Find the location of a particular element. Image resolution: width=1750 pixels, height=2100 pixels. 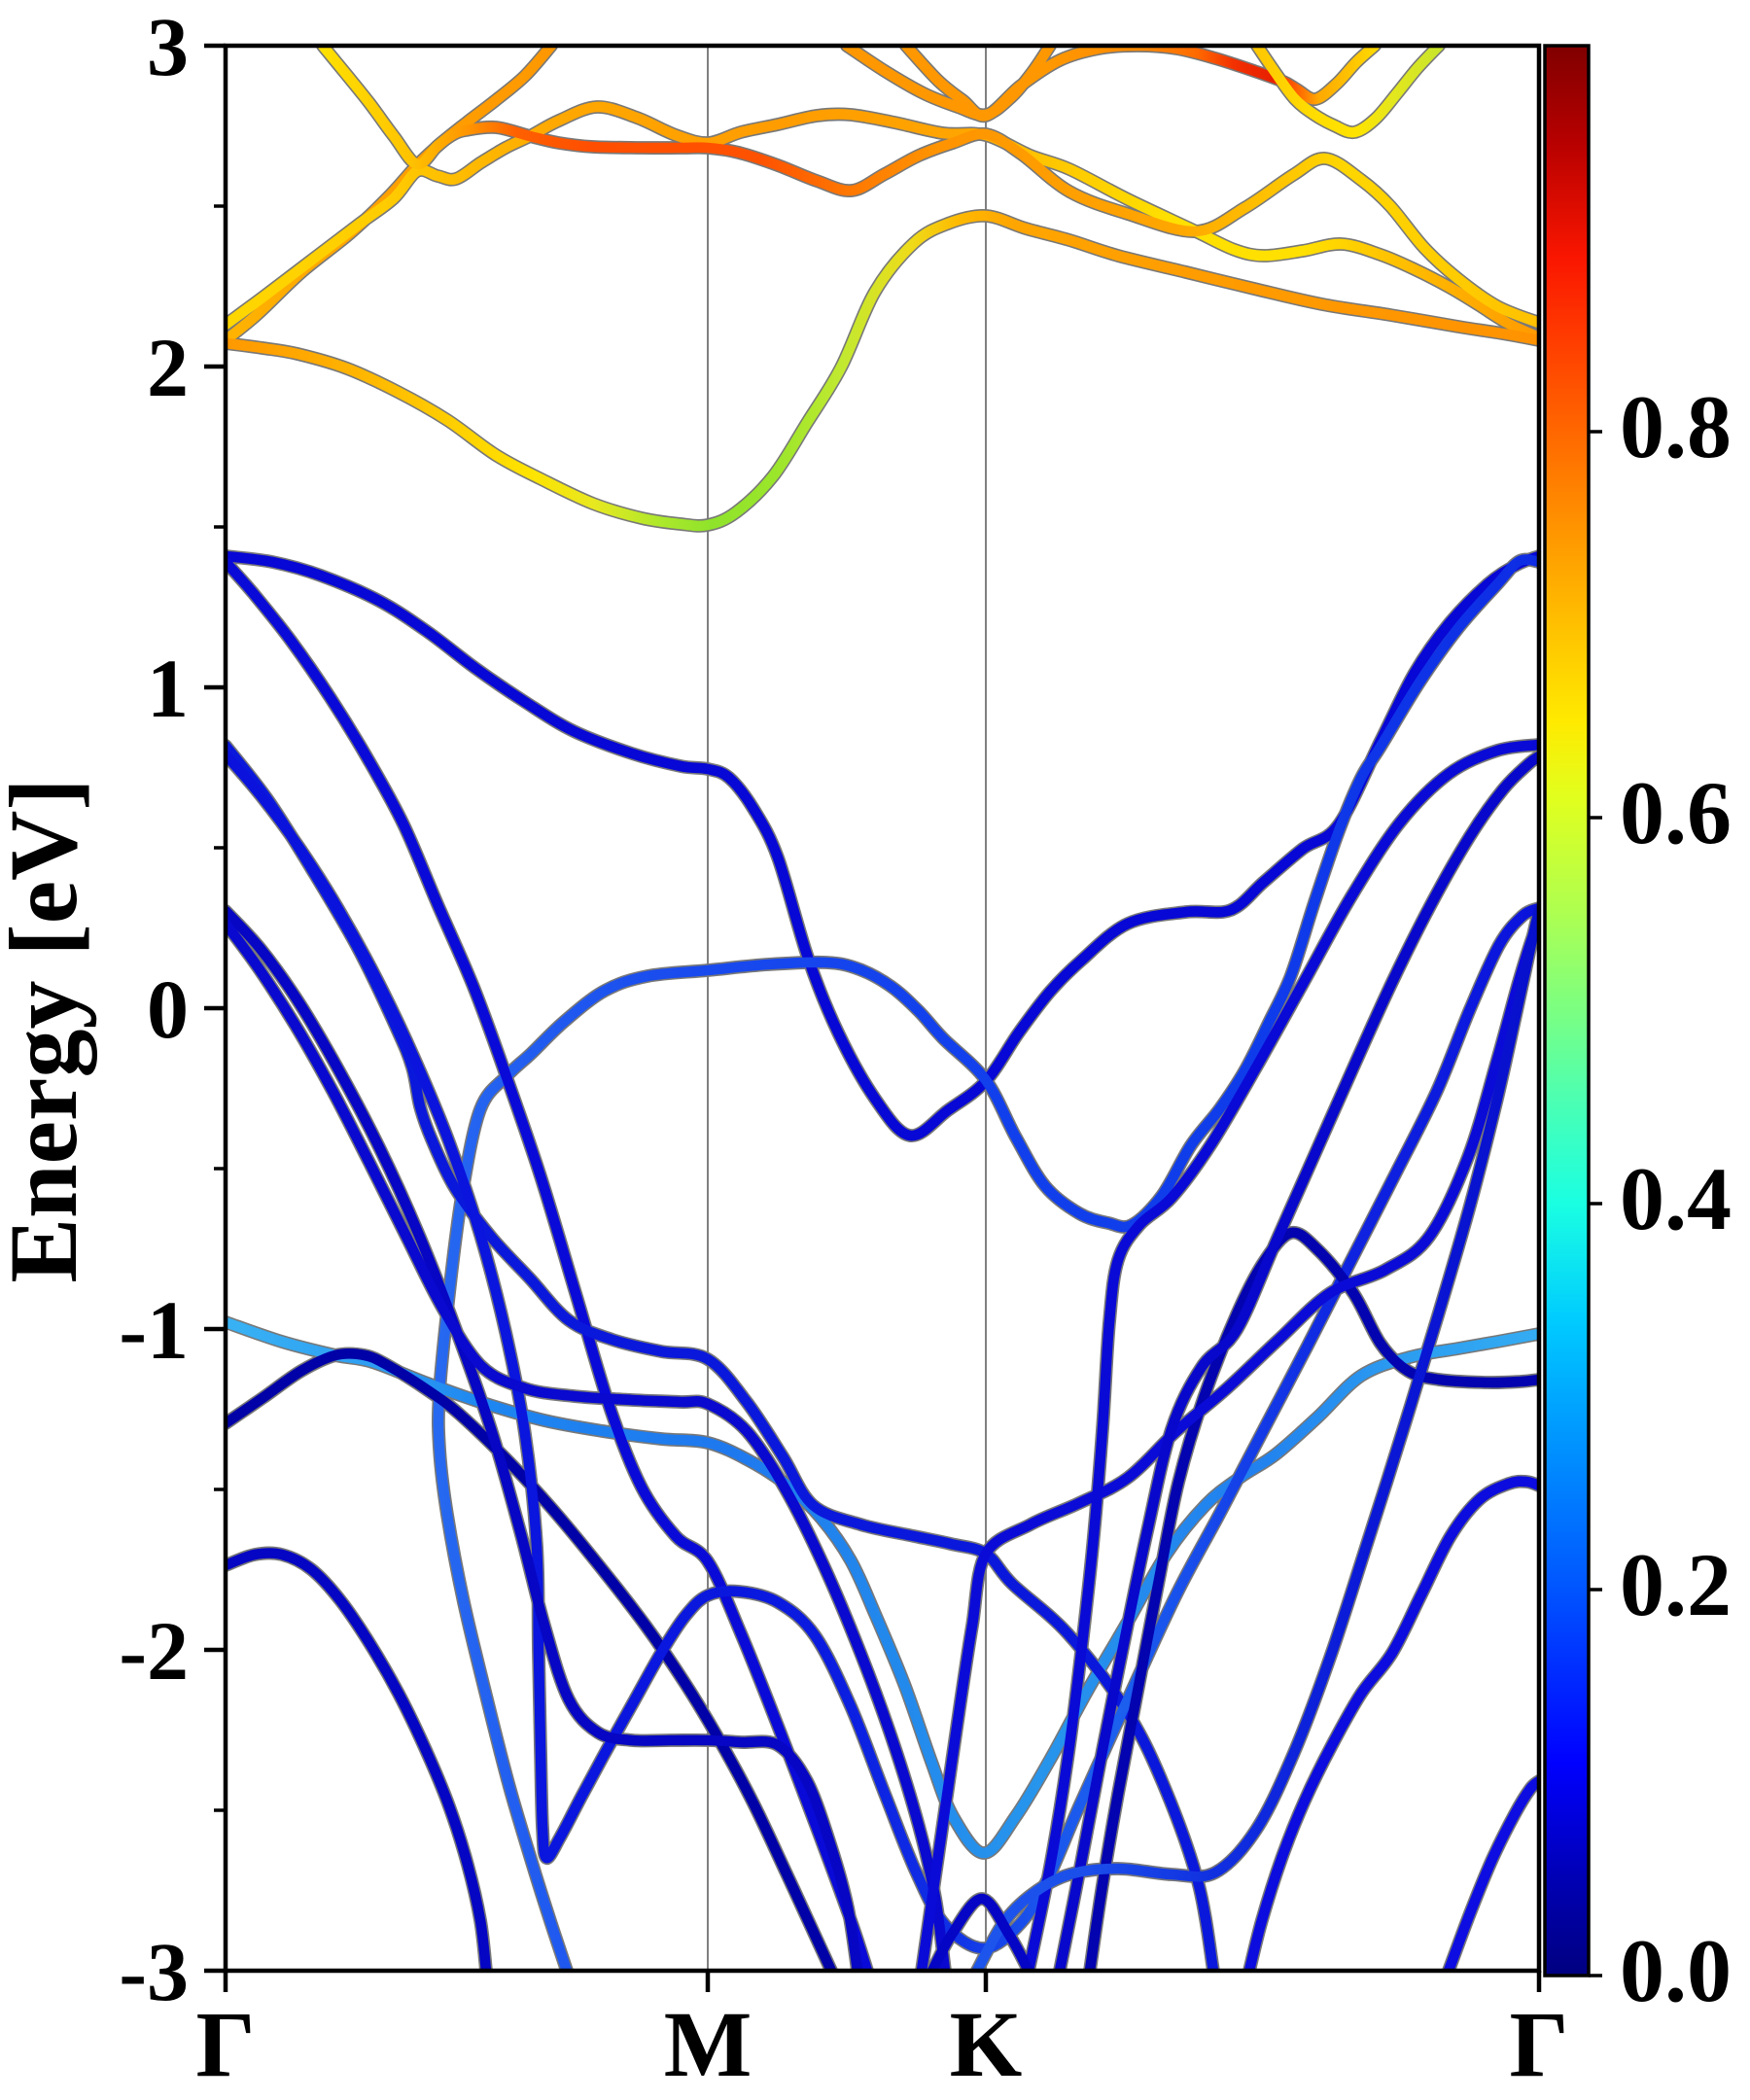

svg-text: Energy [eV] is located at coordinates (48, 1030).